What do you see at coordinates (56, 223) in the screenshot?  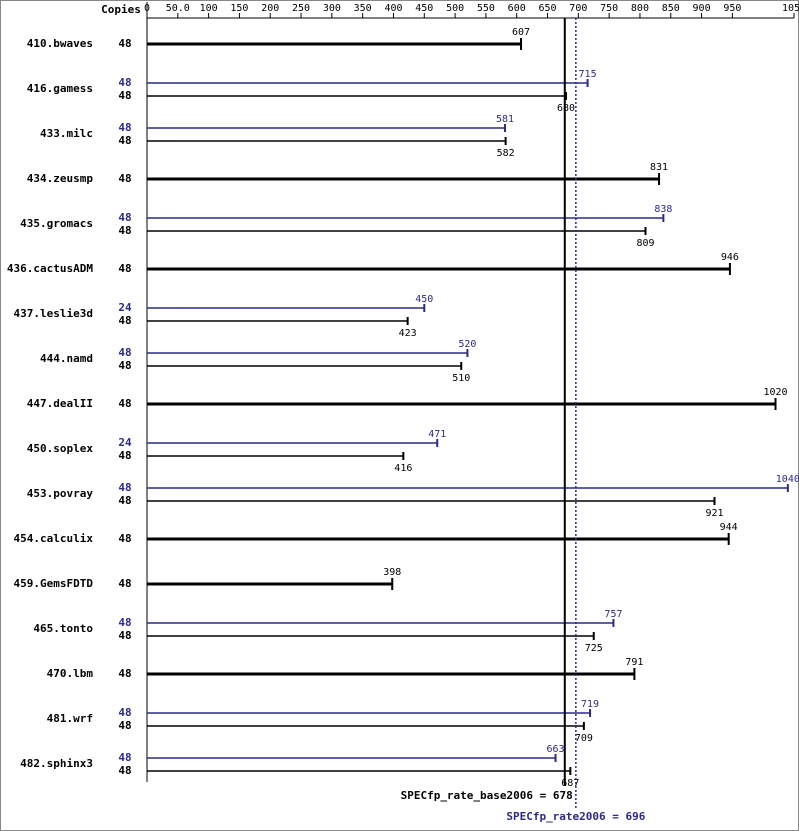 I see `benchmark-label: 435.gromacs` at bounding box center [56, 223].